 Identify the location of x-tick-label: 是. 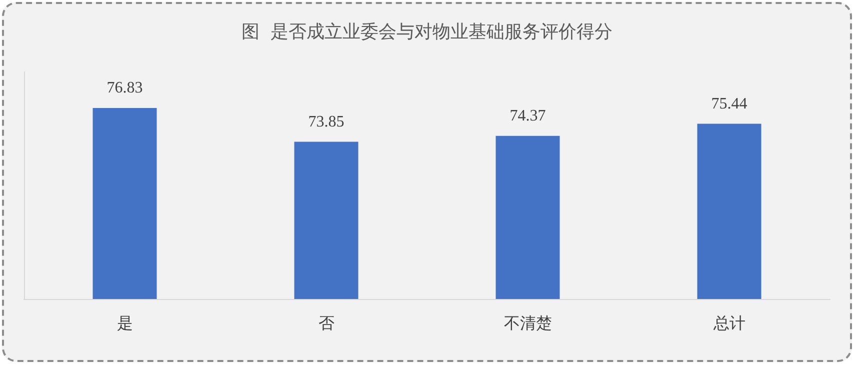
(124, 323).